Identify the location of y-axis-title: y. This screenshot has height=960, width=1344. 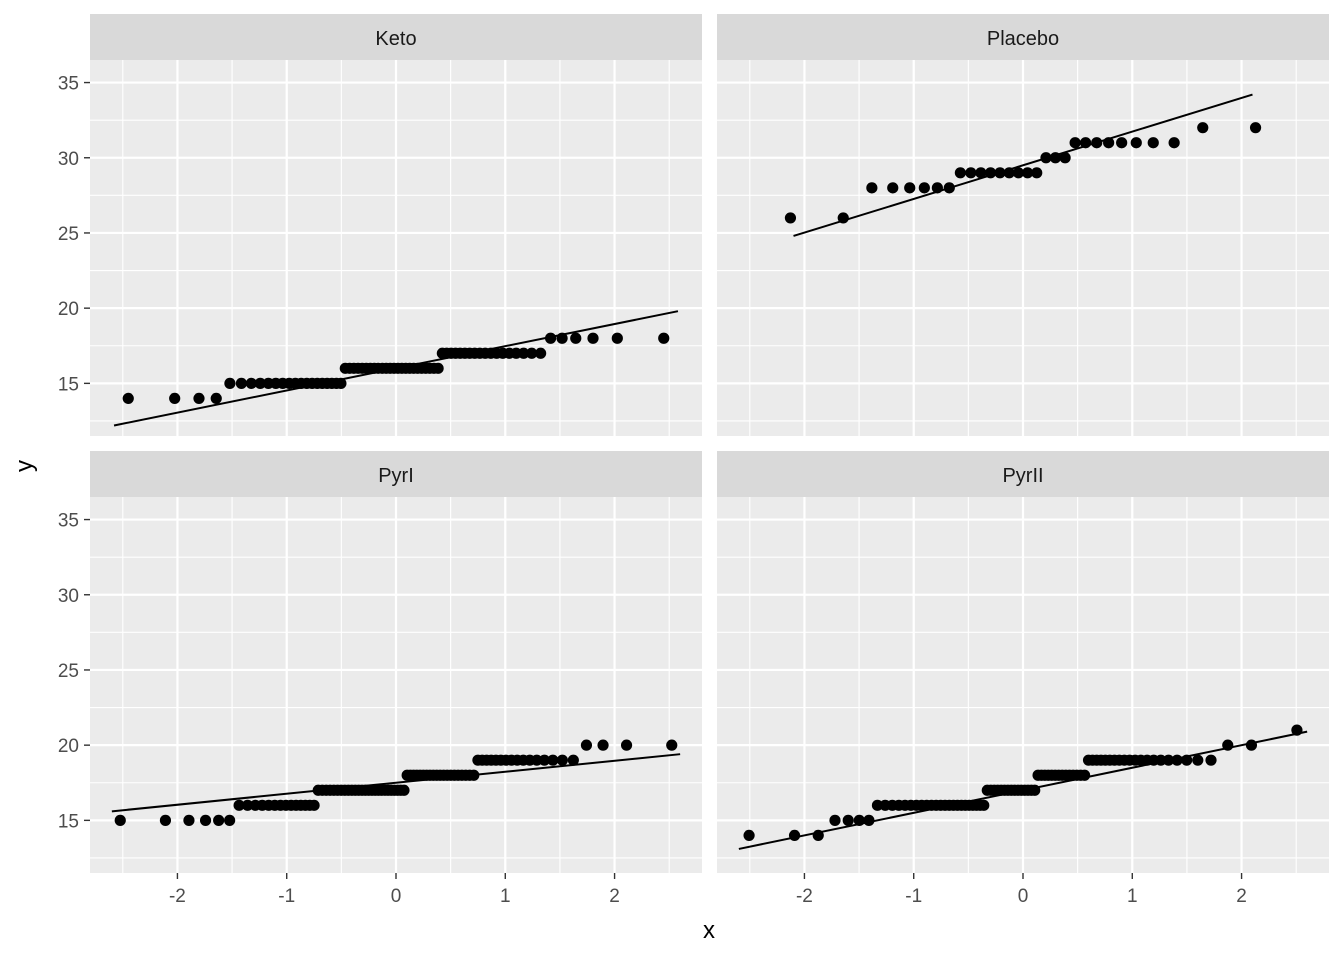
(24, 466).